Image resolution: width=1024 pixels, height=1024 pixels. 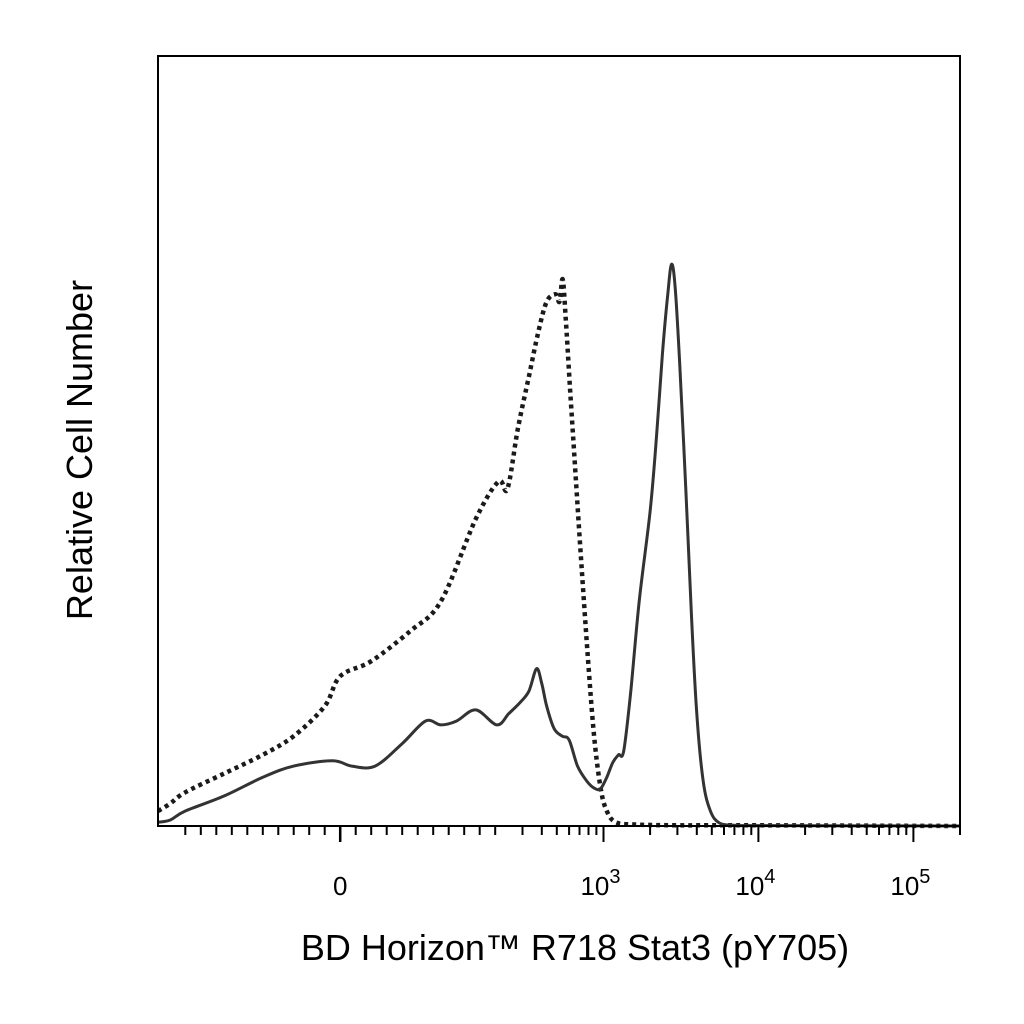 What do you see at coordinates (910, 883) in the screenshot?
I see `x-tick-label: 10⁵` at bounding box center [910, 883].